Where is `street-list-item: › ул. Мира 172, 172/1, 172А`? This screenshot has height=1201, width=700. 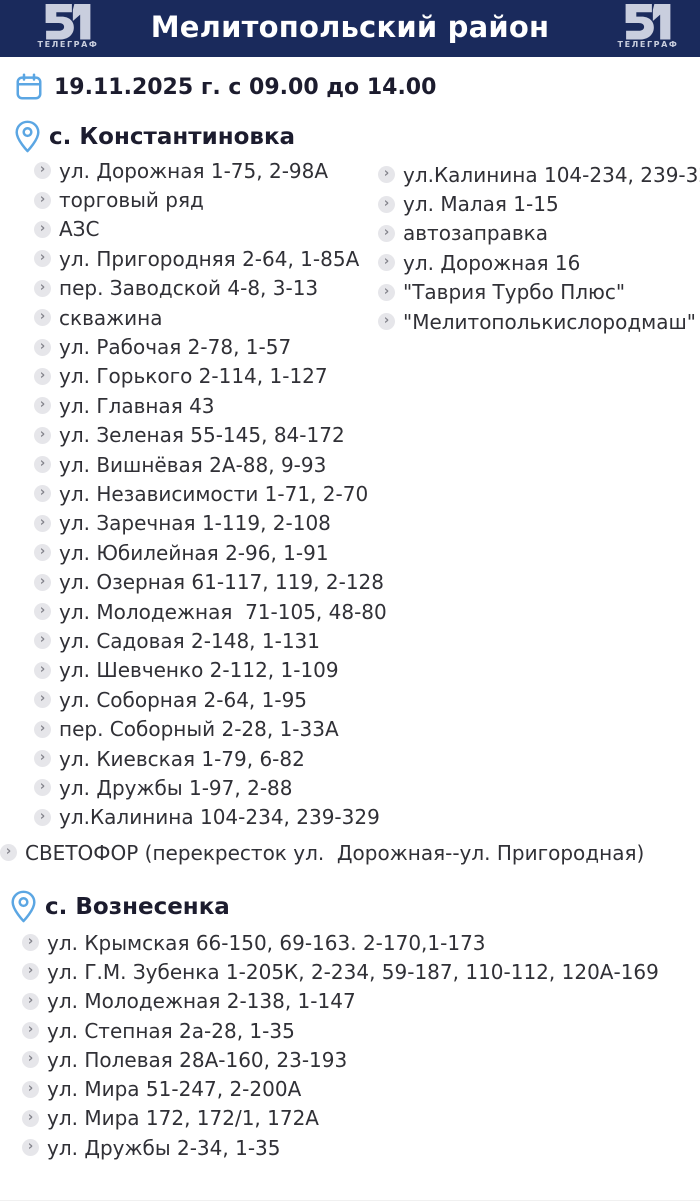
street-list-item: › ул. Мира 172, 172/1, 172А is located at coordinates (350, 1118).